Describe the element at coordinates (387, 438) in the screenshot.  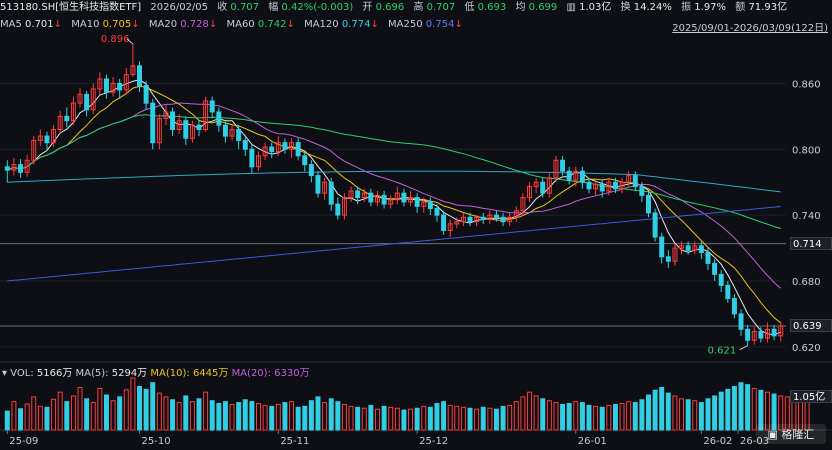
I see `time-axis: 25-09 25-10 25-11 25-12 26-01 26-02 26-03` at that location.